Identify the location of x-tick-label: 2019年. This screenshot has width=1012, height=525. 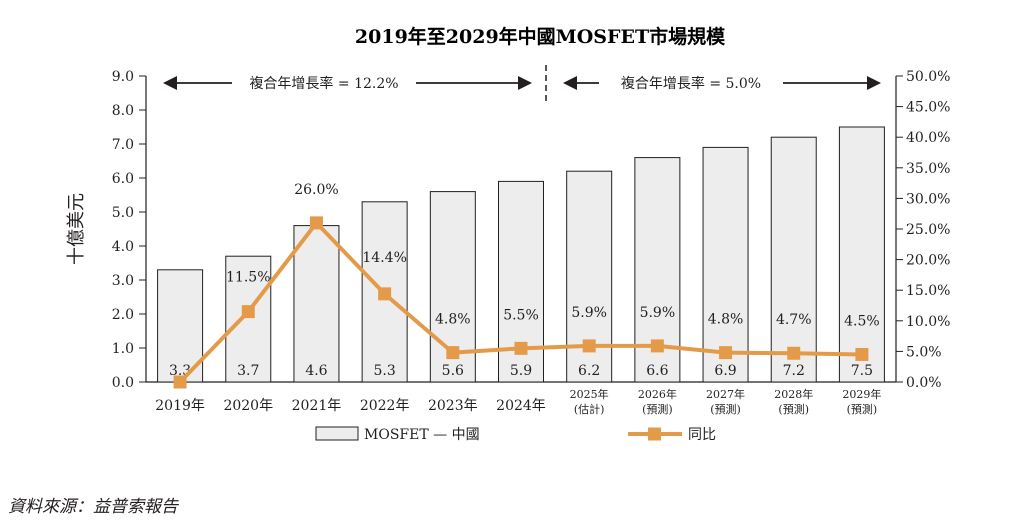
(180, 406).